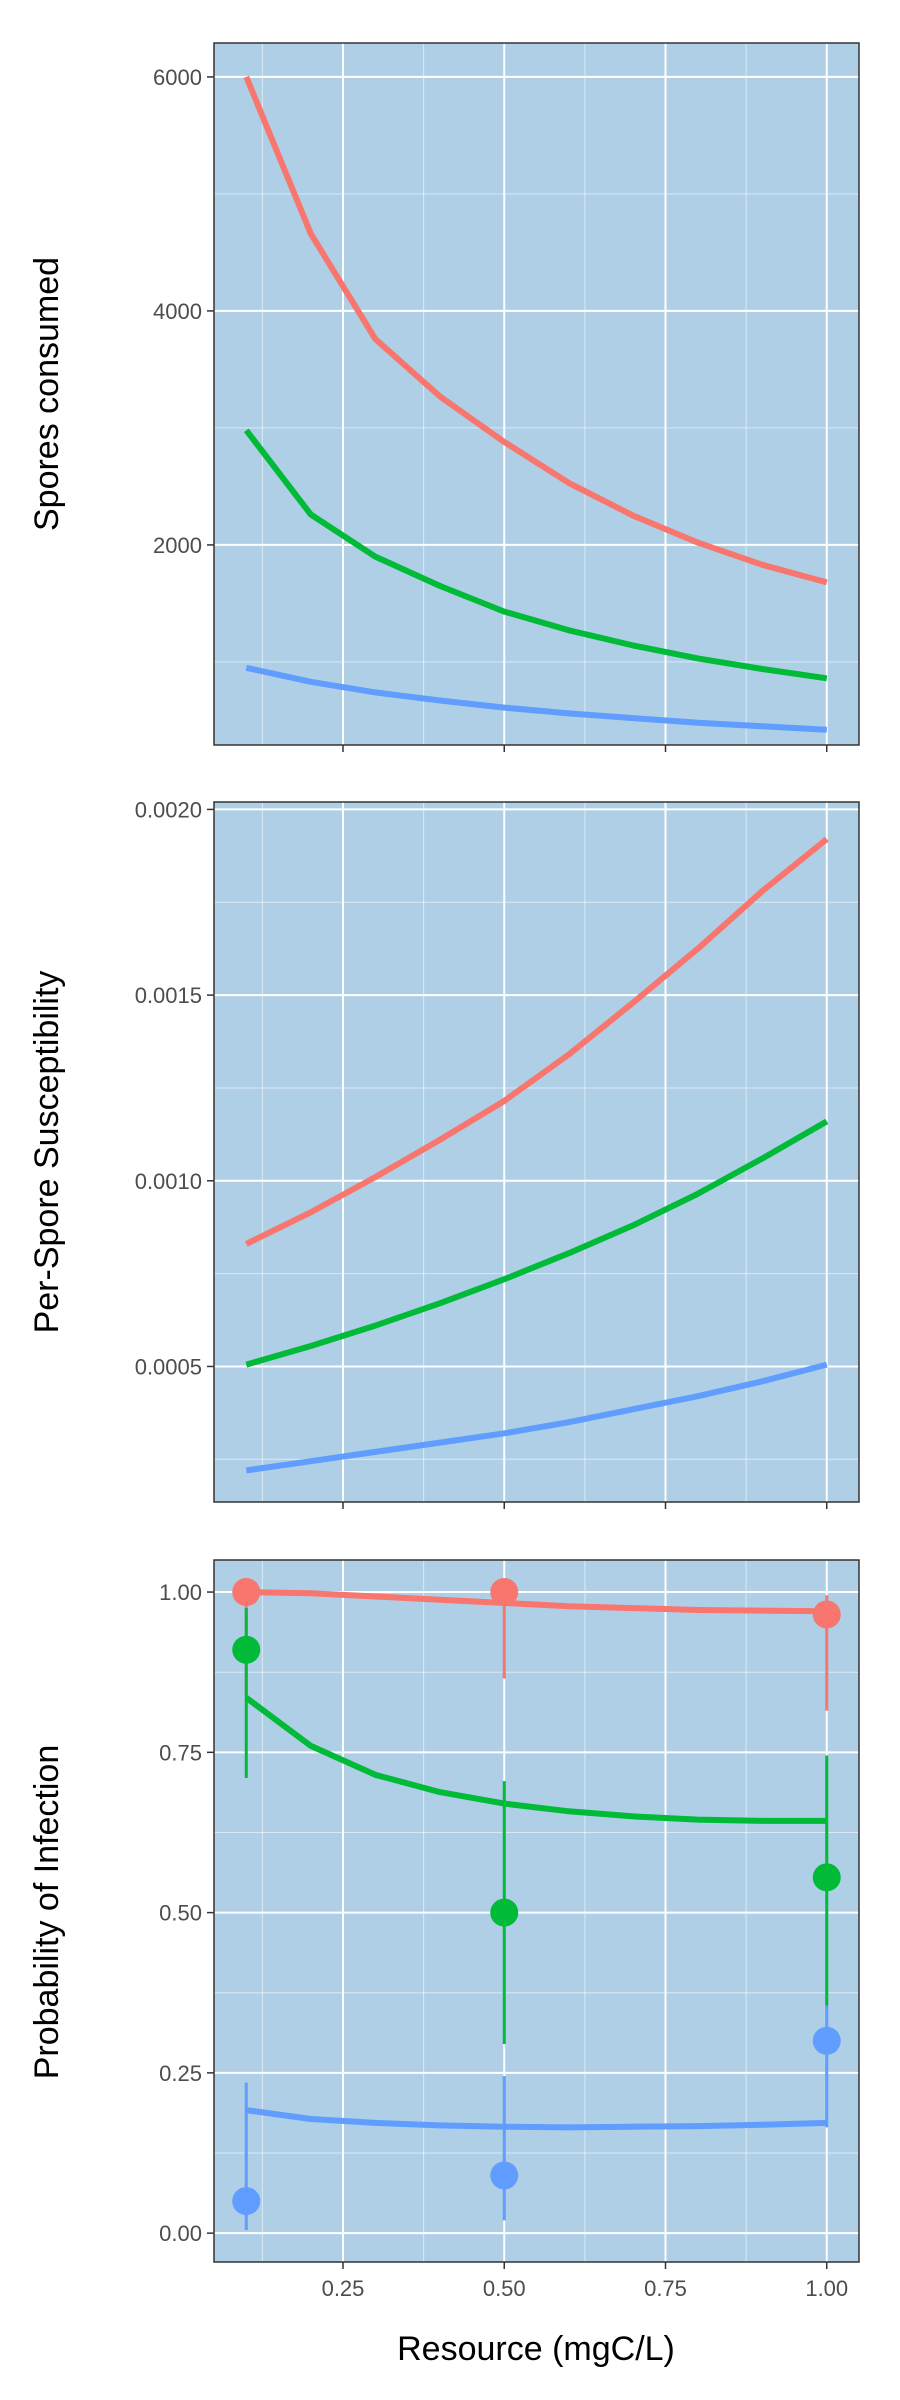 The image size is (900, 2400). What do you see at coordinates (343, 2288) in the screenshot?
I see `x-tick-label: 0.25` at bounding box center [343, 2288].